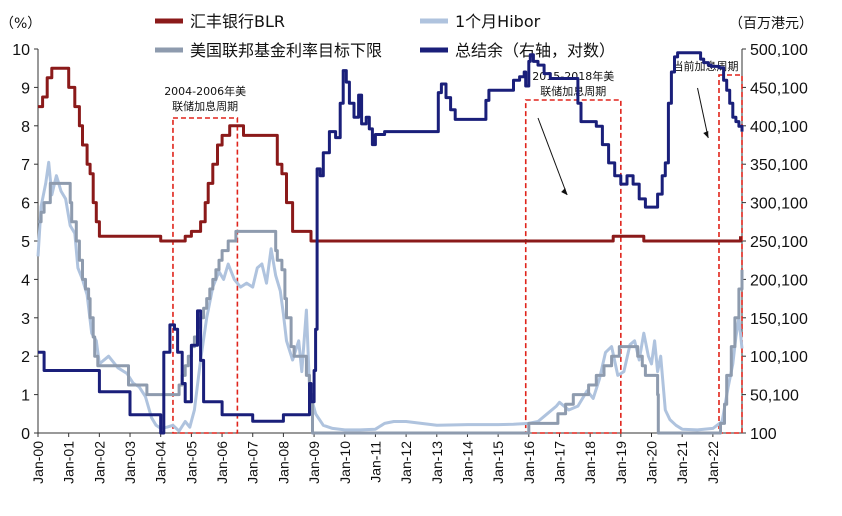 The width and height of the screenshot is (842, 516). What do you see at coordinates (222, 462) in the screenshot?
I see `x-tick-label: Jan-06` at bounding box center [222, 462].